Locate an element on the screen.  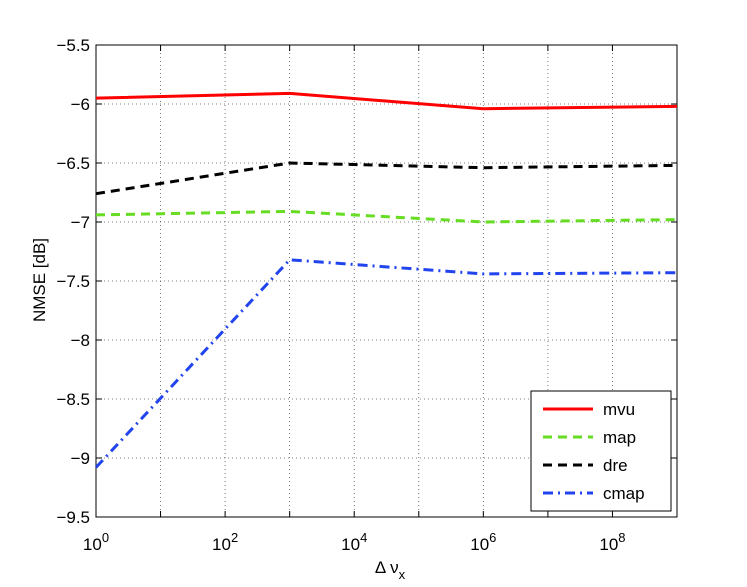
legend-box is located at coordinates (601, 451).